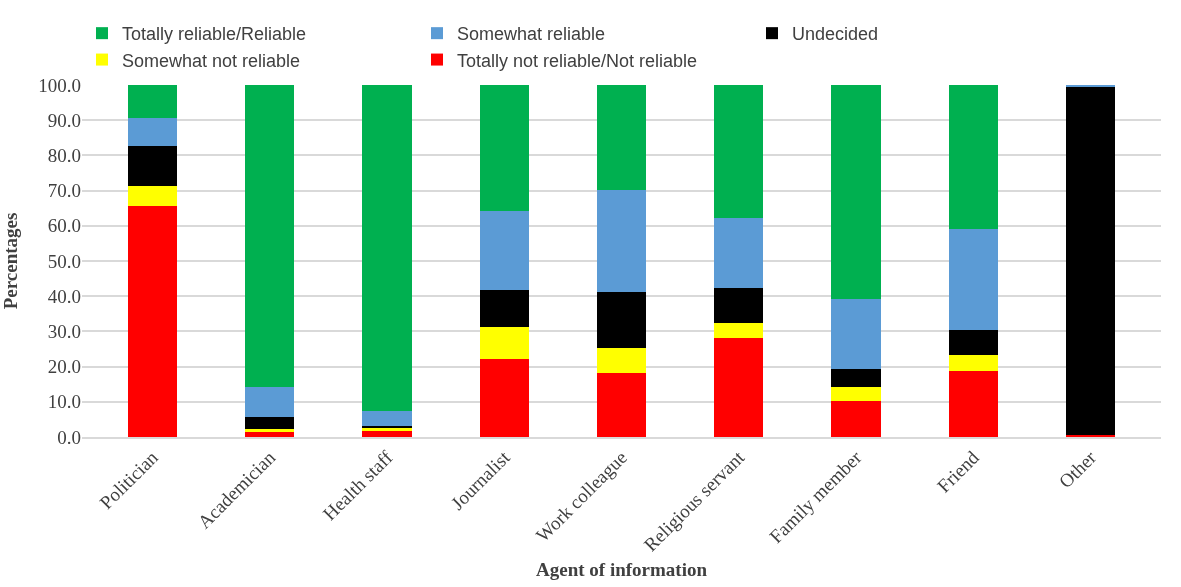 This screenshot has height=587, width=1181. What do you see at coordinates (64, 226) in the screenshot?
I see `y-tick-label: 60.0` at bounding box center [64, 226].